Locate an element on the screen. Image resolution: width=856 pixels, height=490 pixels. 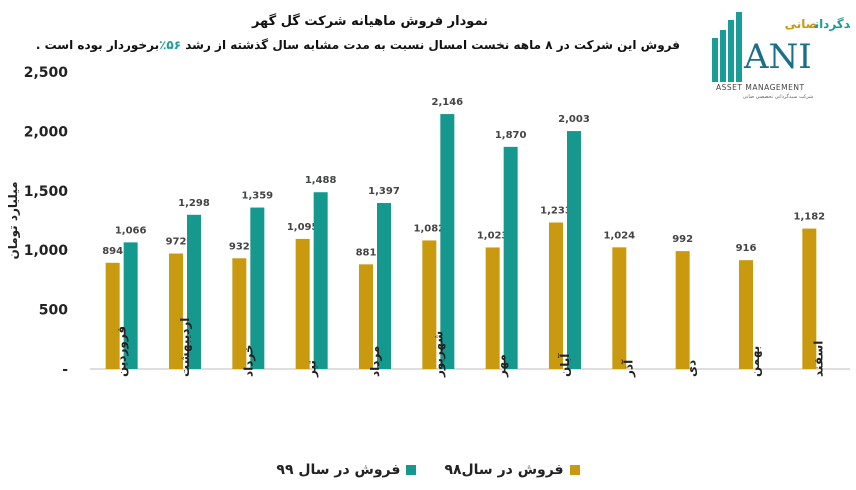
data-label: 1,024 is located at coordinates (620, 235).